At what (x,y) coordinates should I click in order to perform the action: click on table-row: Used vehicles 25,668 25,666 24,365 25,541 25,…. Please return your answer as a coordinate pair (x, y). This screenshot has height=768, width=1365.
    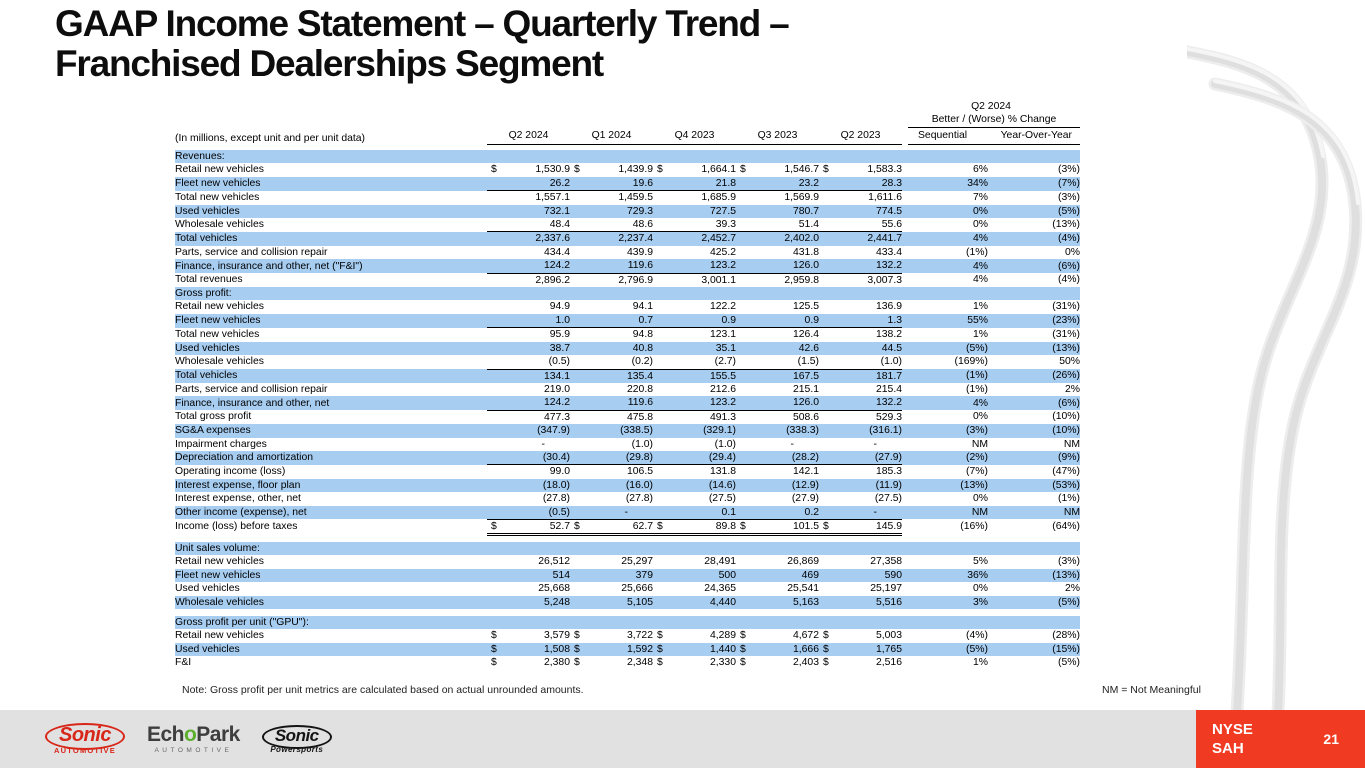
    Looking at the image, I should click on (627, 588).